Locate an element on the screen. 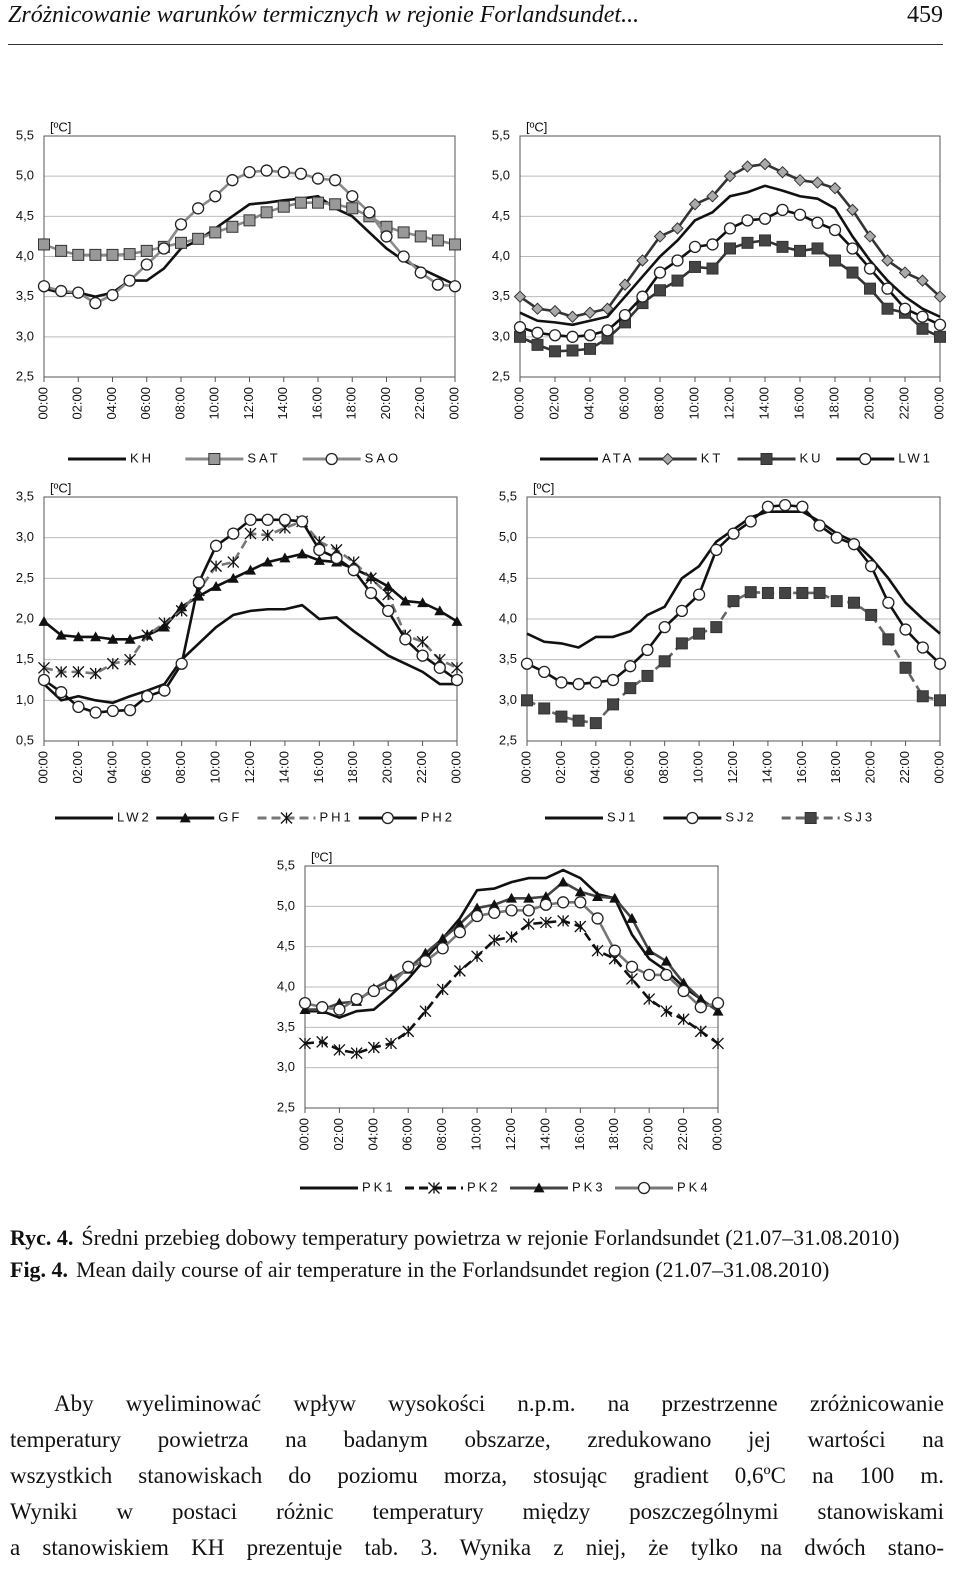 The height and width of the screenshot is (1586, 960). y-tick-label: 1,5 is located at coordinates (25, 658).